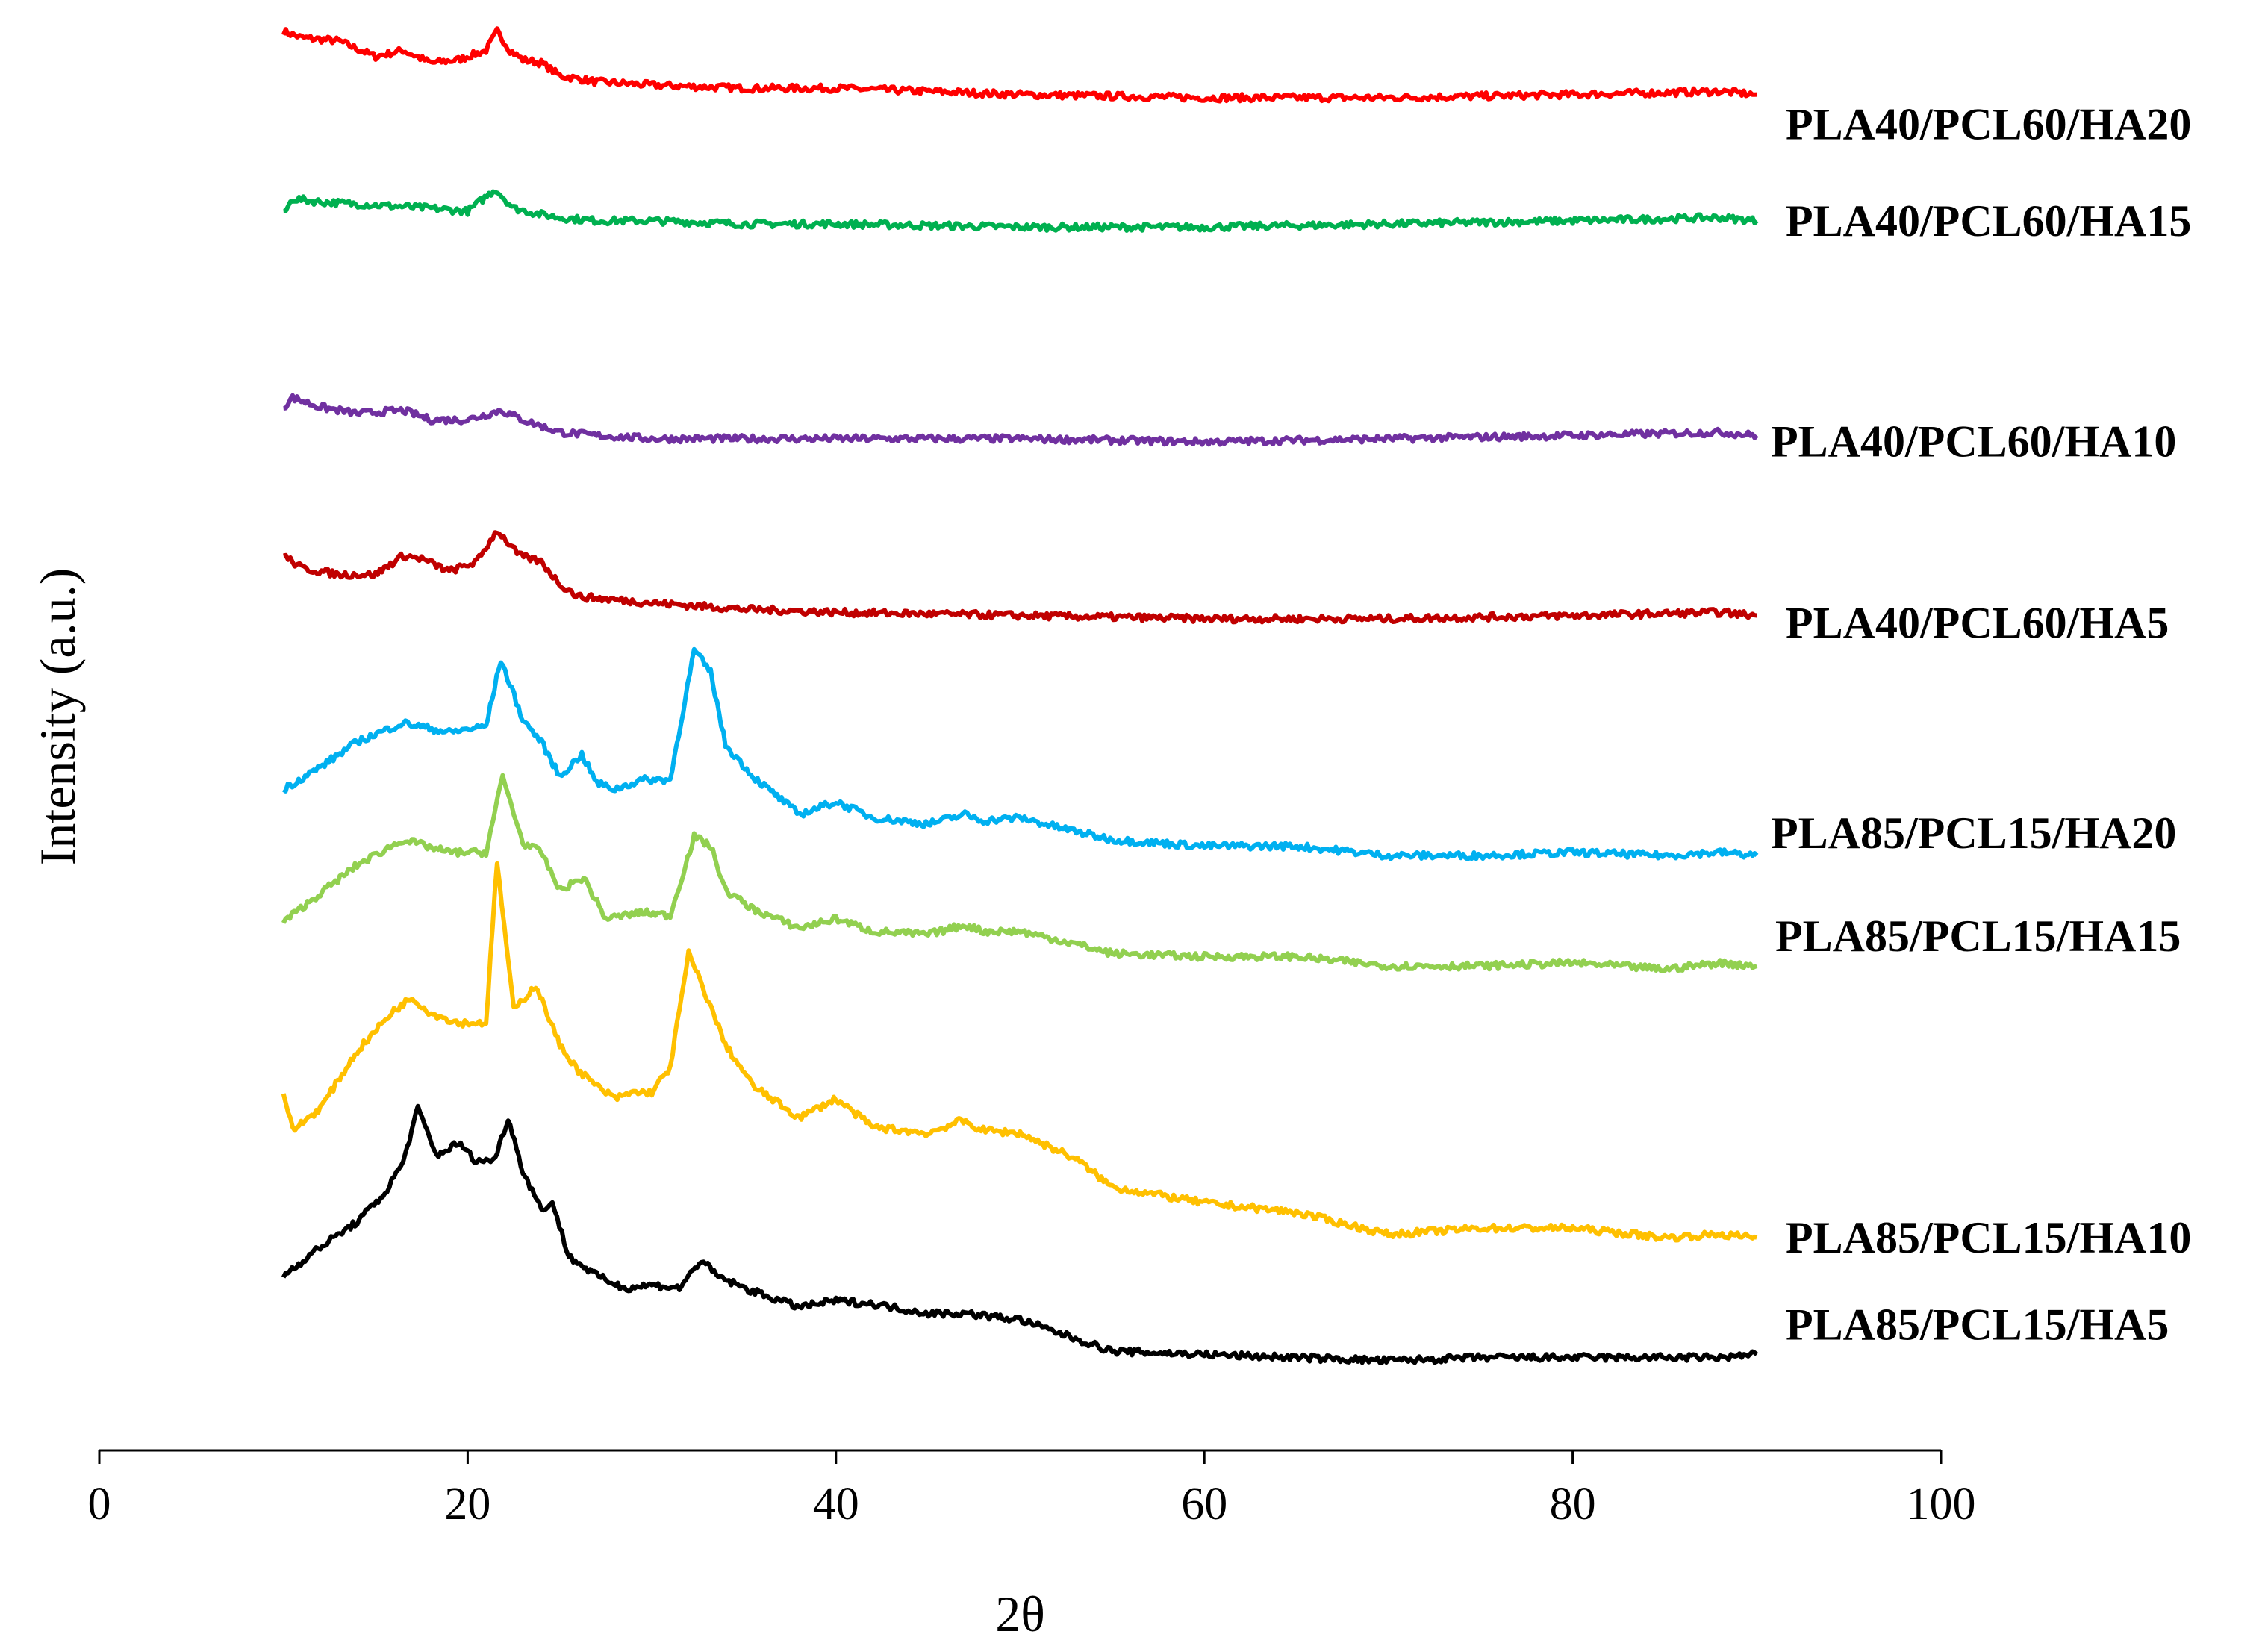  What do you see at coordinates (1977, 623) in the screenshot?
I see `series-label: PLA40/PCL60/HA5` at bounding box center [1977, 623].